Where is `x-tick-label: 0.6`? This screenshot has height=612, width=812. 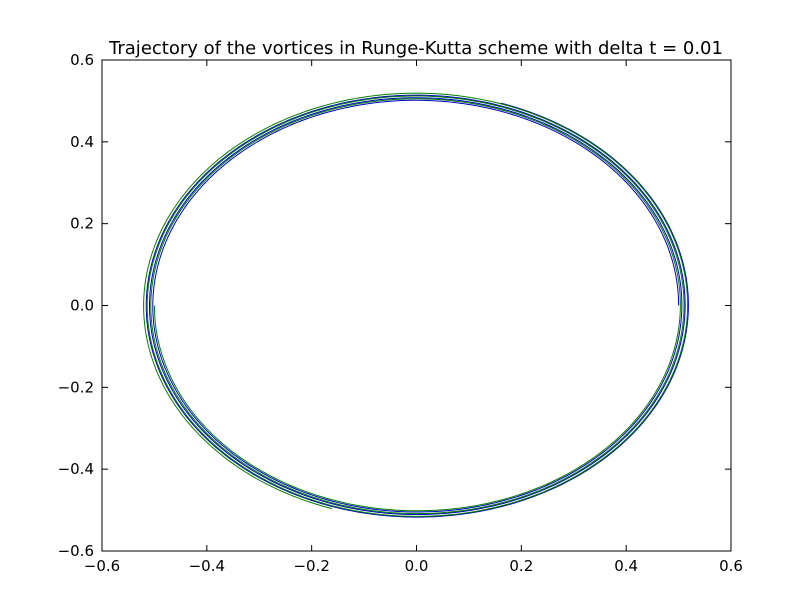 x-tick-label: 0.6 is located at coordinates (731, 566).